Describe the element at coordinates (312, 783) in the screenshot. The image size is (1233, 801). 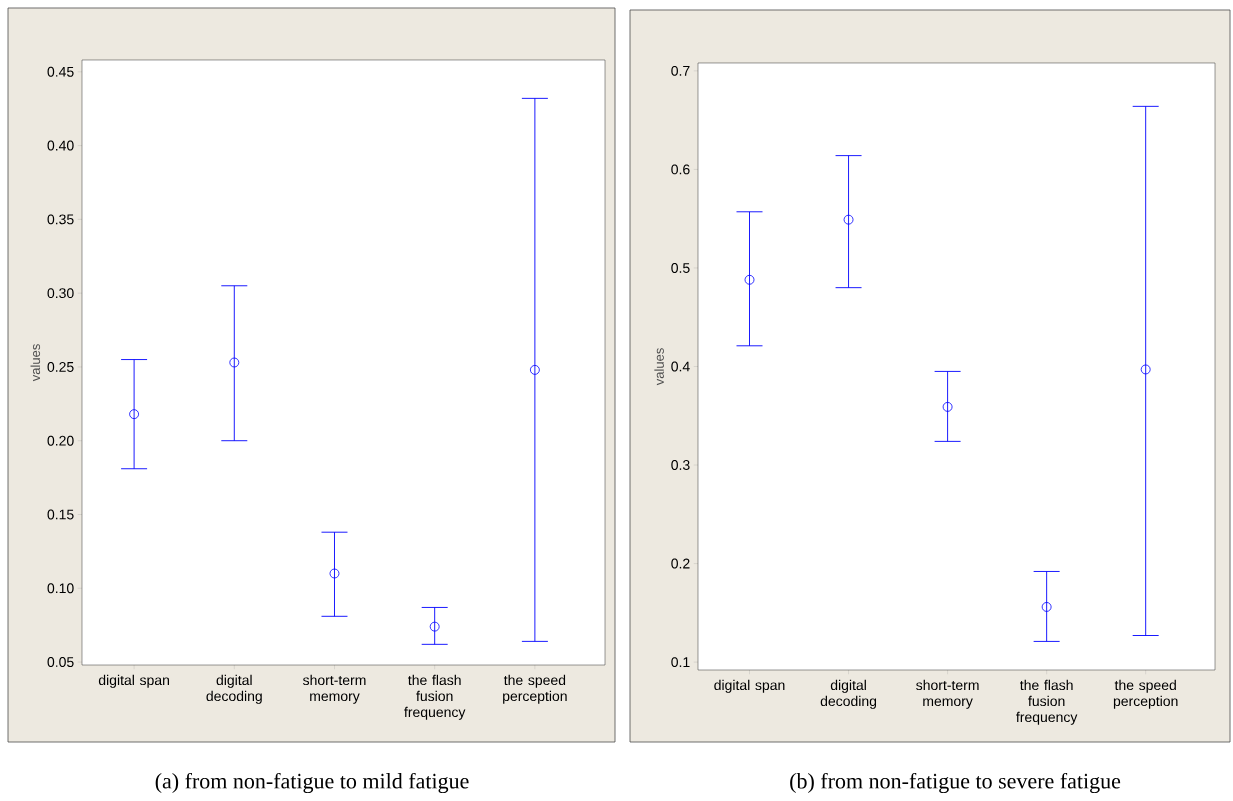
I see `text: (a) from non-fatigue to mild fatigue` at that location.